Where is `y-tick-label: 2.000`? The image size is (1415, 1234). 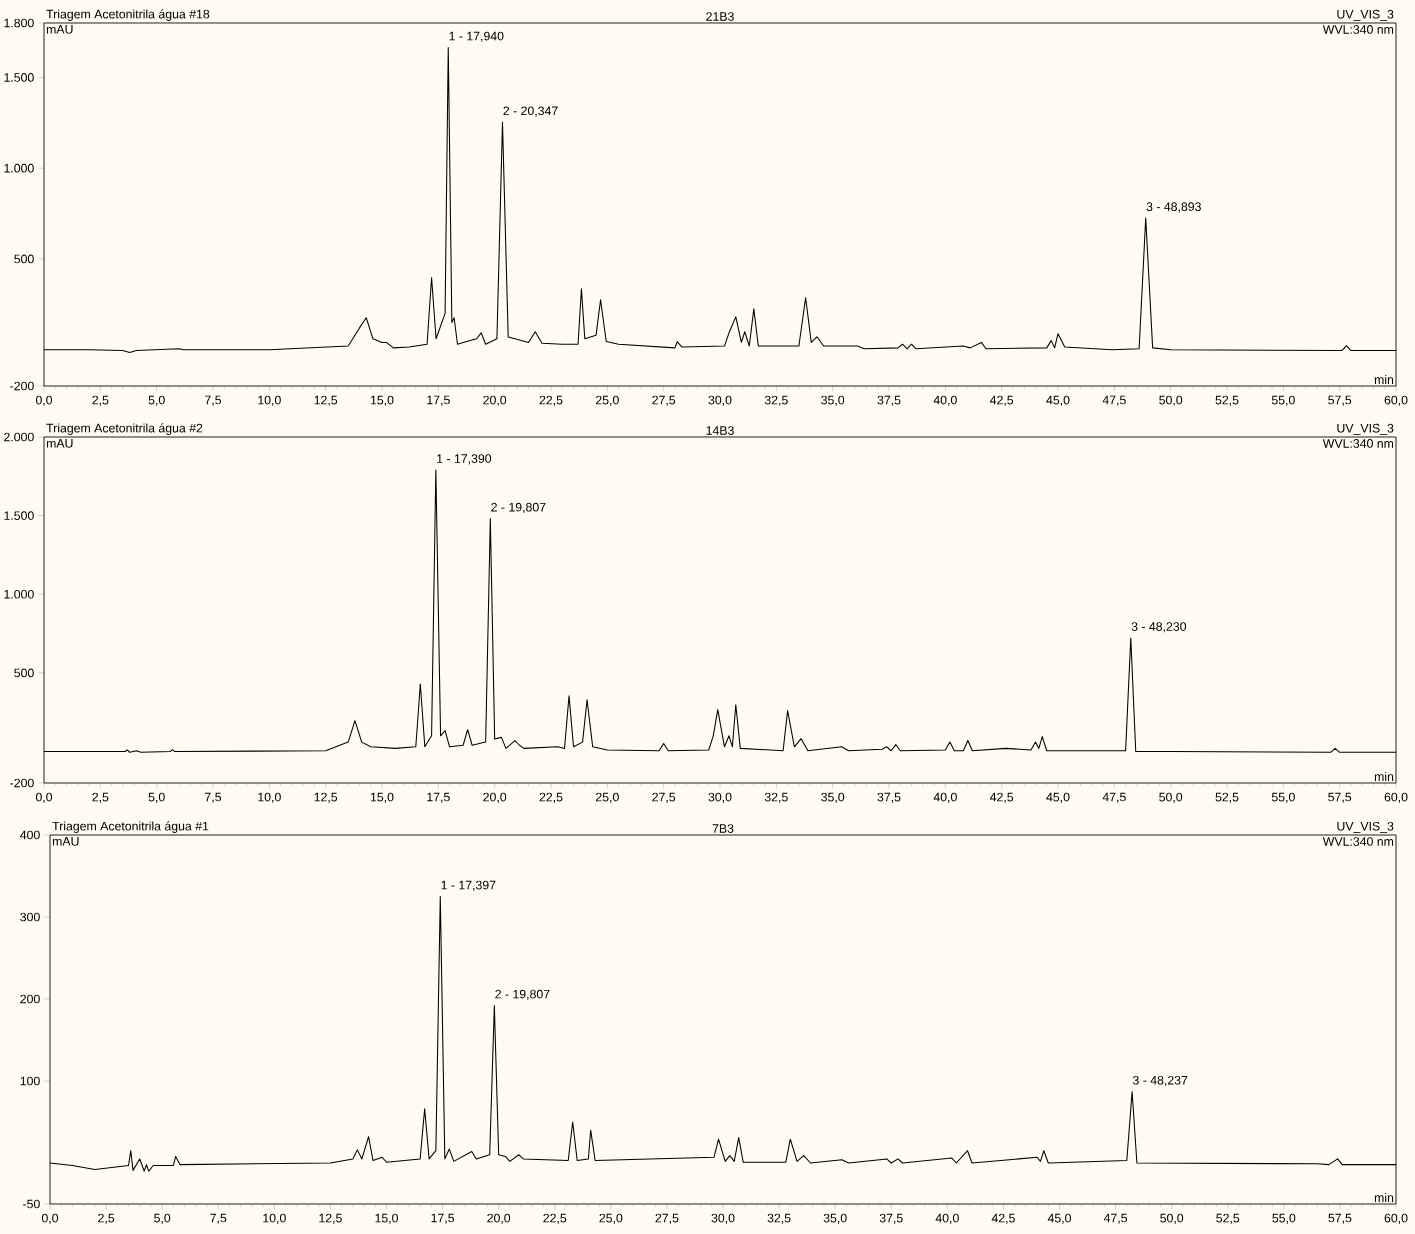 y-tick-label: 2.000 is located at coordinates (19, 437).